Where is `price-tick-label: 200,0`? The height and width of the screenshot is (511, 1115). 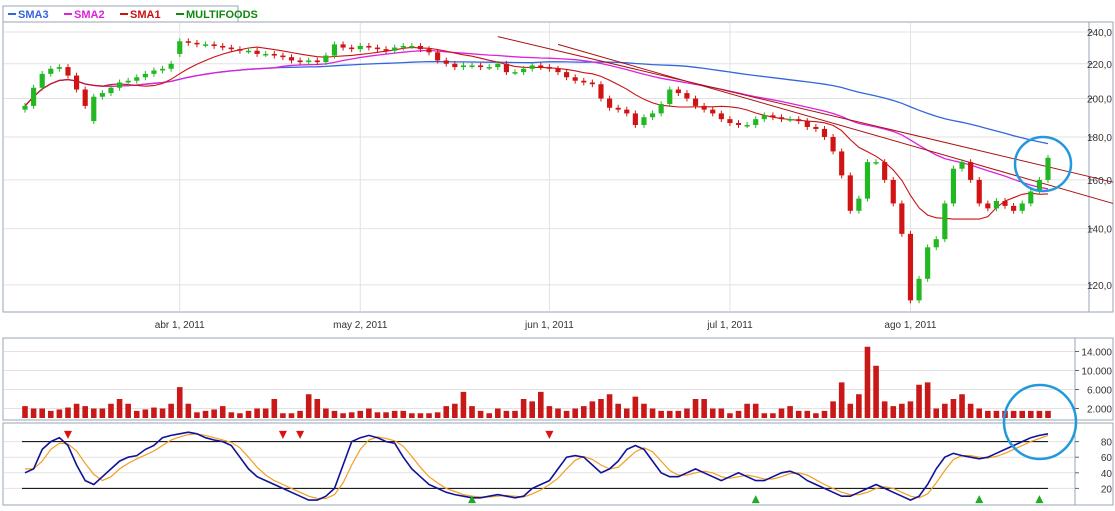 price-tick-label: 200,0 is located at coordinates (1099, 100).